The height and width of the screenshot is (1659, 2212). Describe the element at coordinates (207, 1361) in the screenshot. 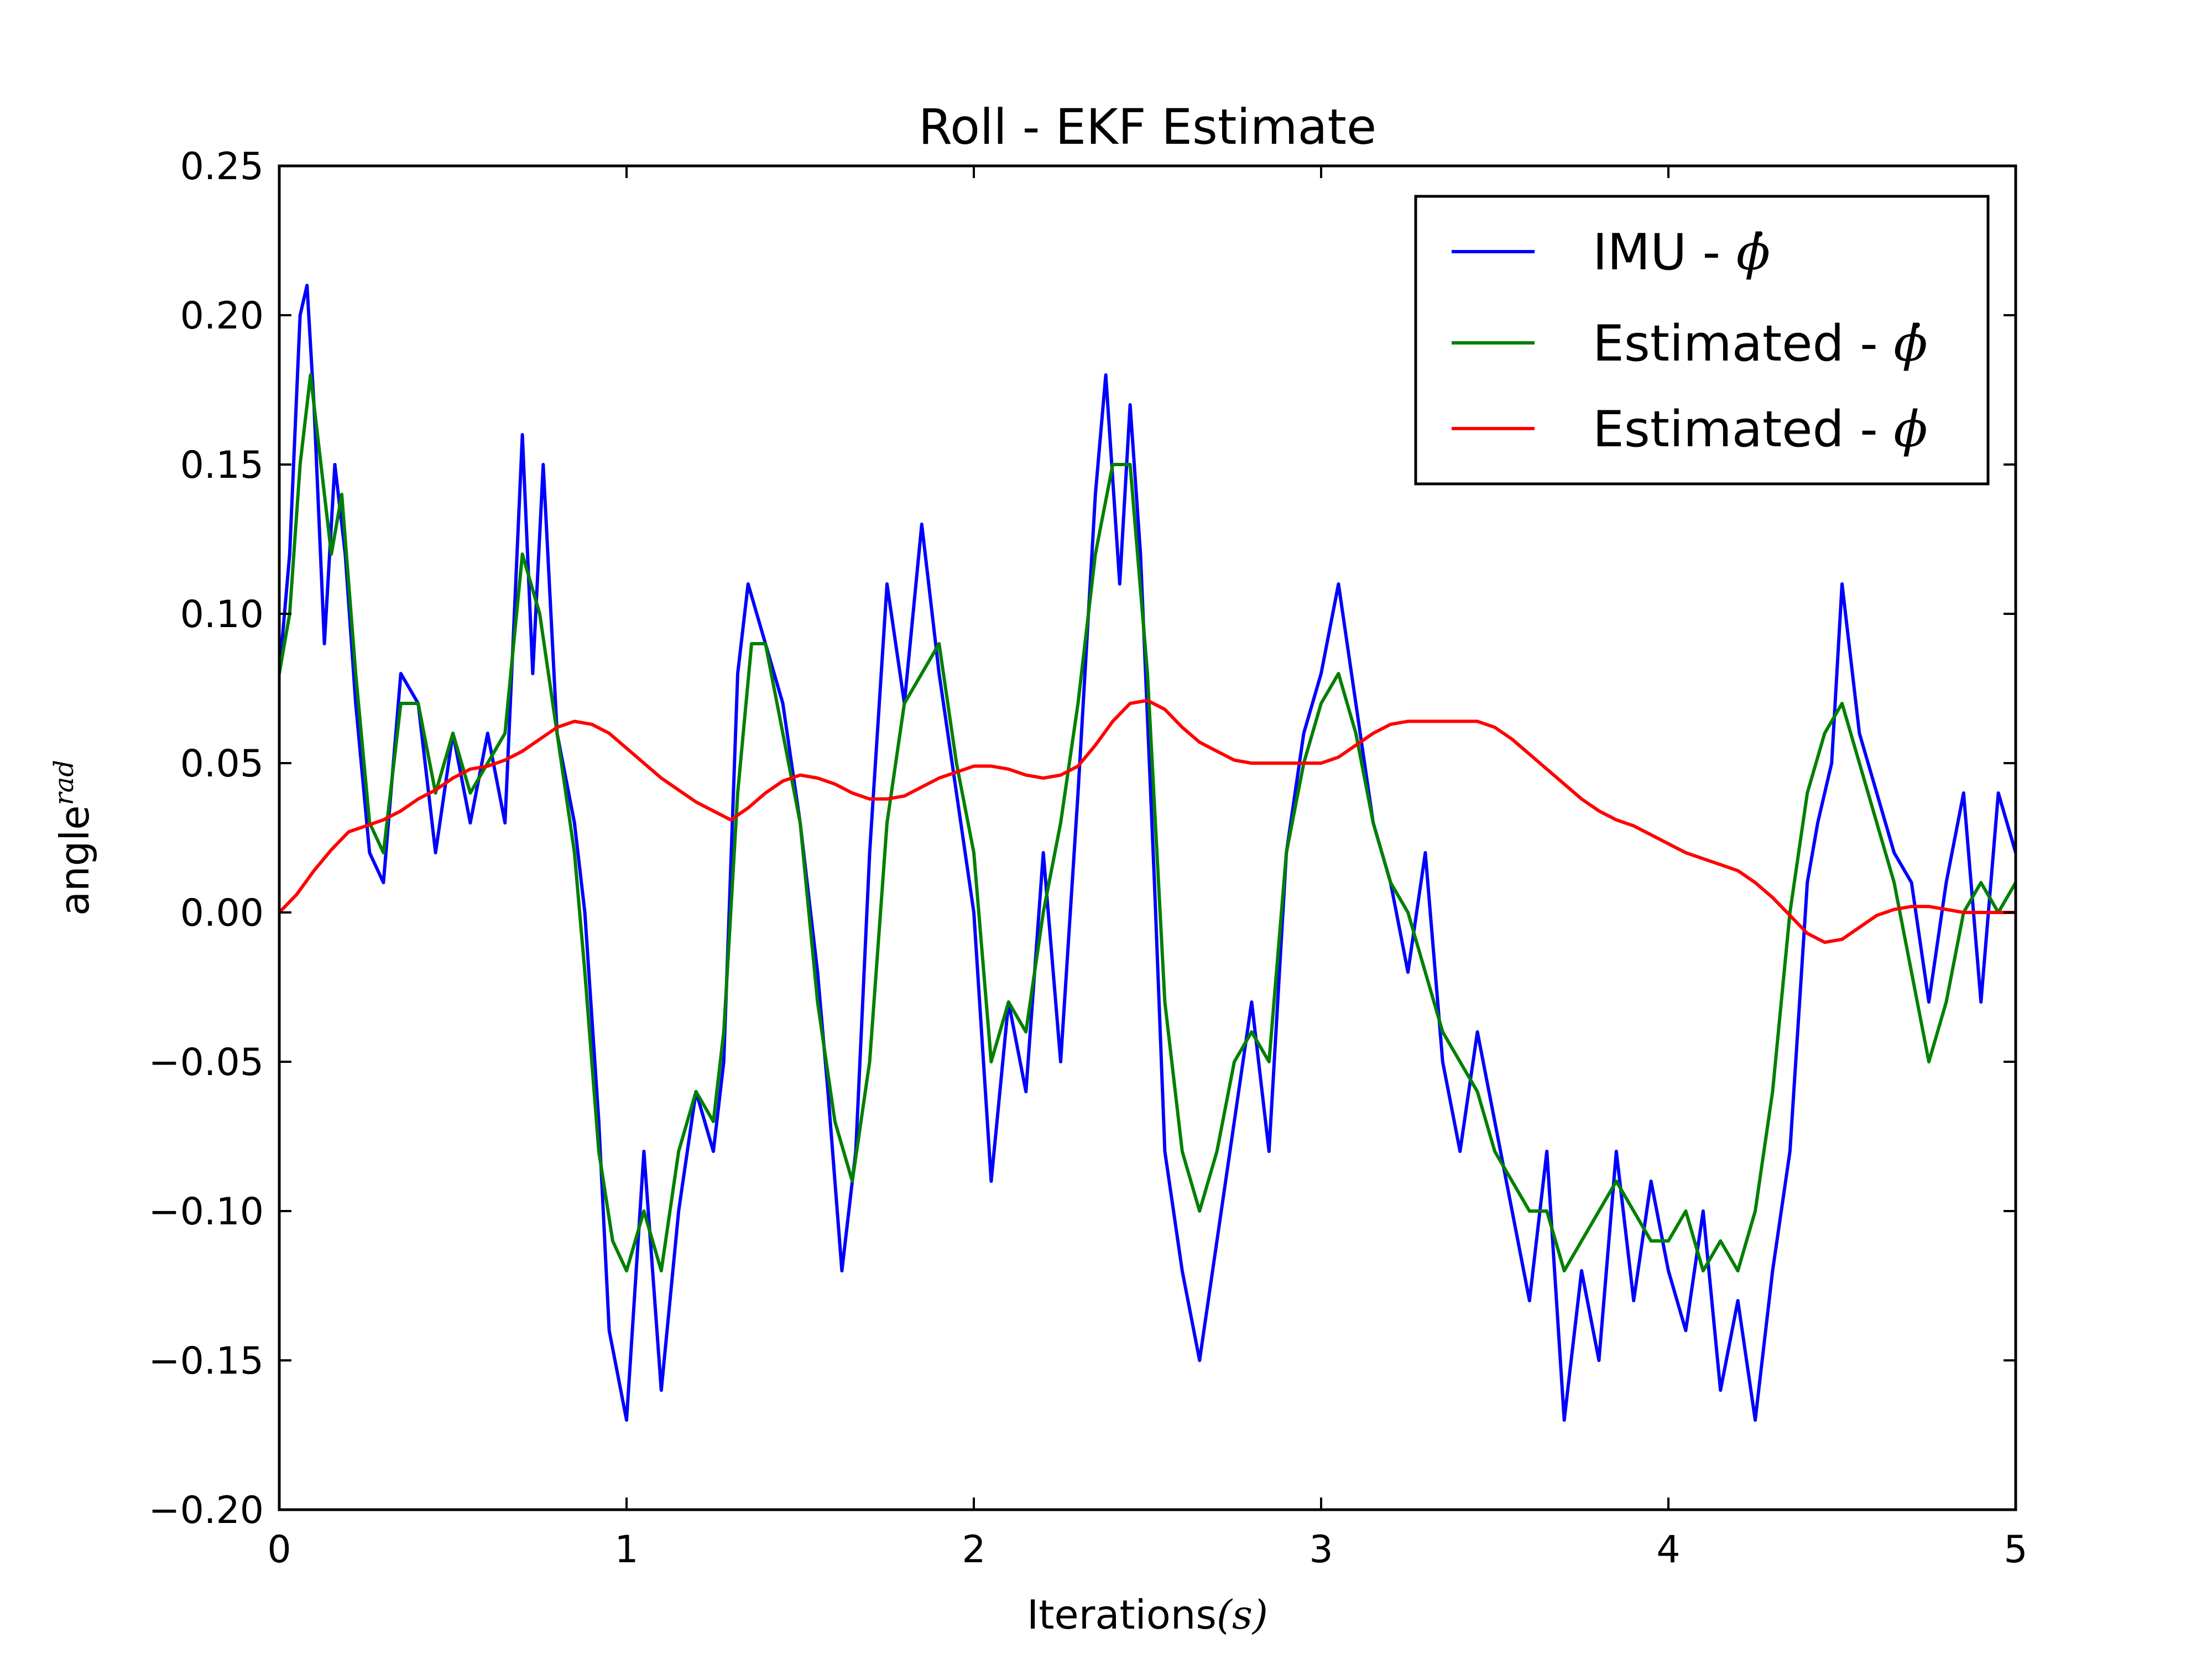

I see `y-tick-label-1: −0.15` at that location.